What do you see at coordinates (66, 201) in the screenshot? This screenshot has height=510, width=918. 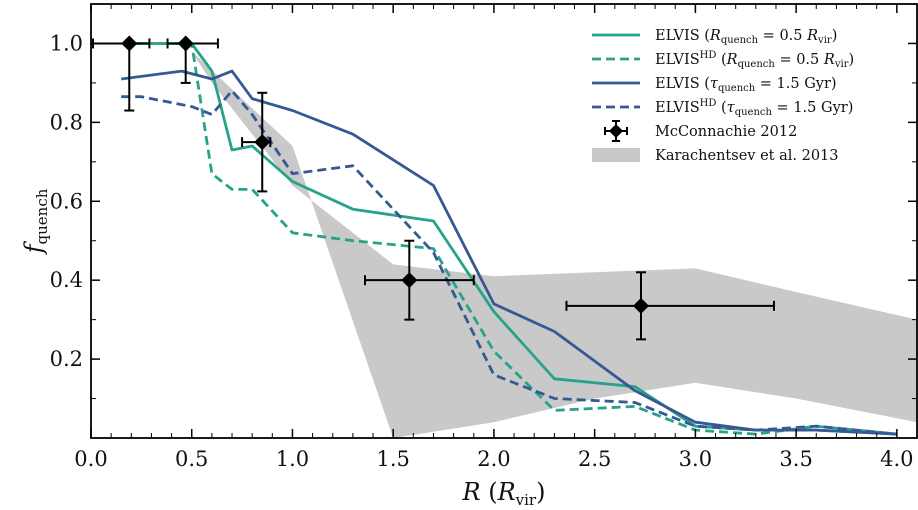 I see `y-tick-label-3: 0.6` at bounding box center [66, 201].